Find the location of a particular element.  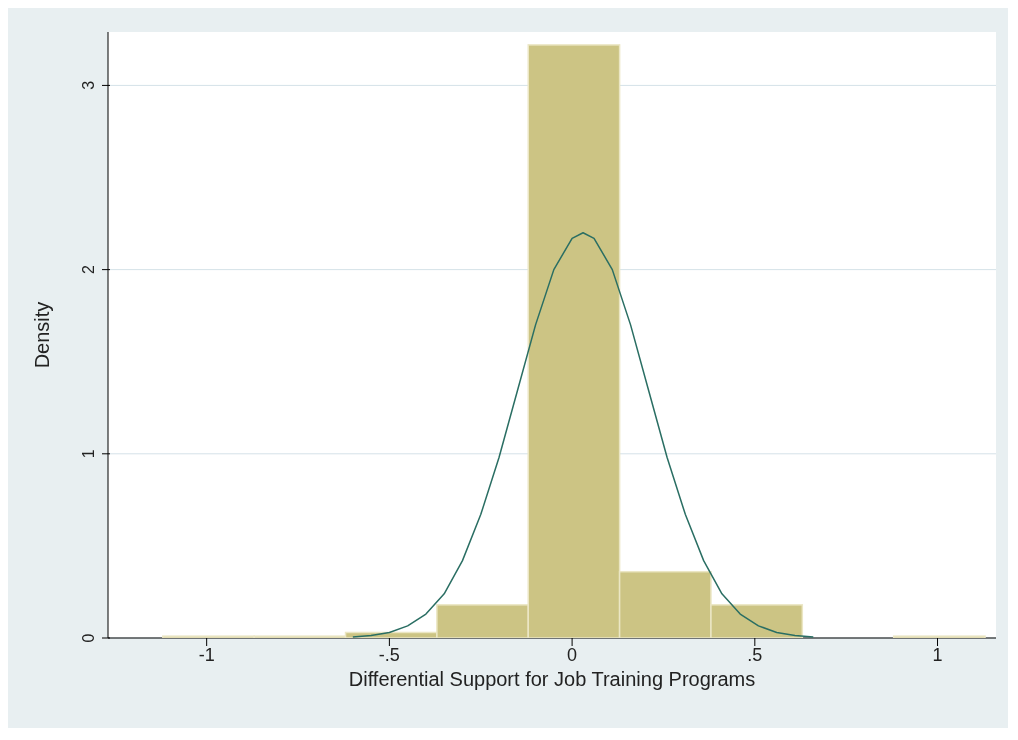

x-tick-label: 0 is located at coordinates (572, 654).